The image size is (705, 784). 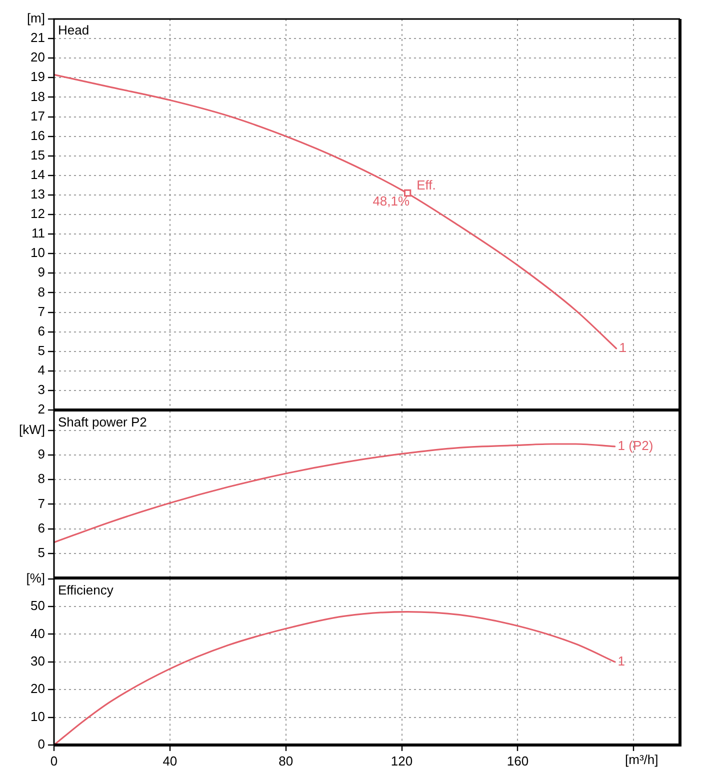 What do you see at coordinates (517, 760) in the screenshot?
I see `x-tick-label: 160` at bounding box center [517, 760].